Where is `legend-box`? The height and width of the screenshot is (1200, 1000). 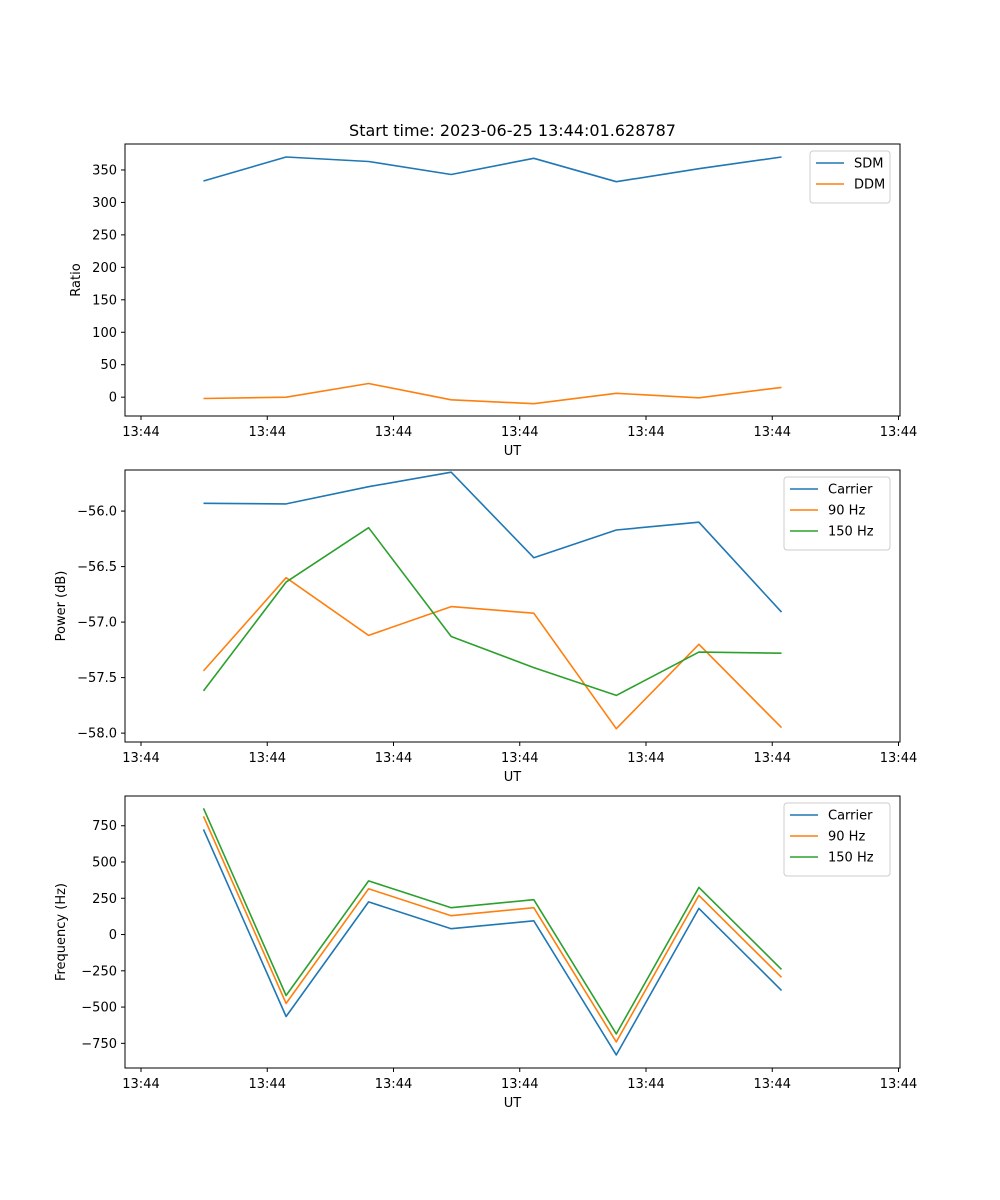 legend-box is located at coordinates (850, 177).